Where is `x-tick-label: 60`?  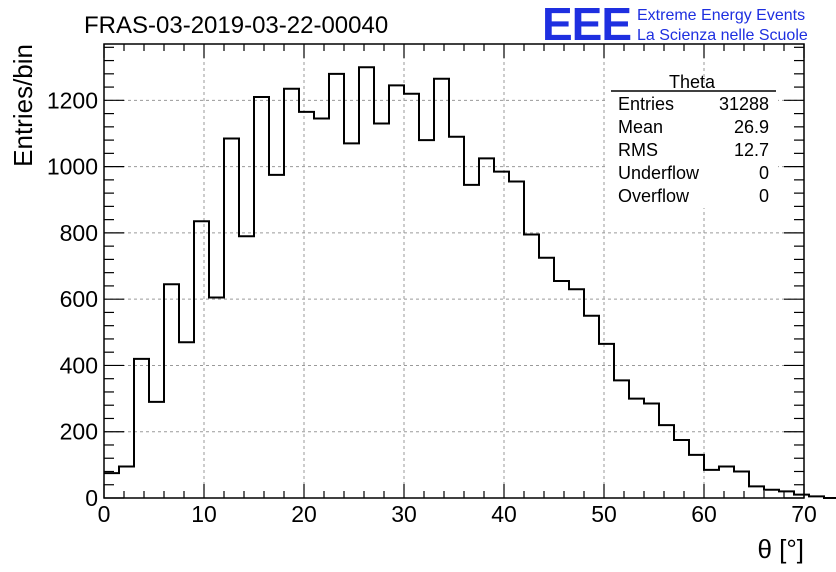
x-tick-label: 60 is located at coordinates (704, 514).